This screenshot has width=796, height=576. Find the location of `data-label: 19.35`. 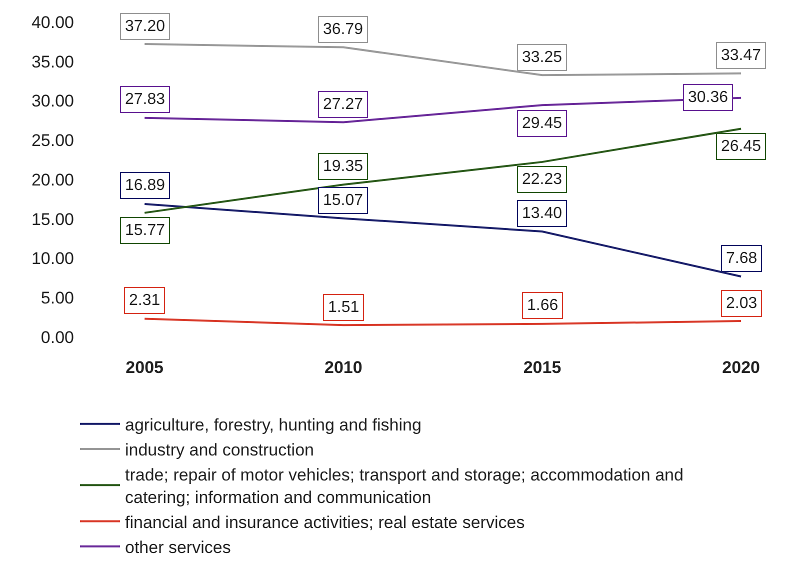

data-label: 19.35 is located at coordinates (343, 166).